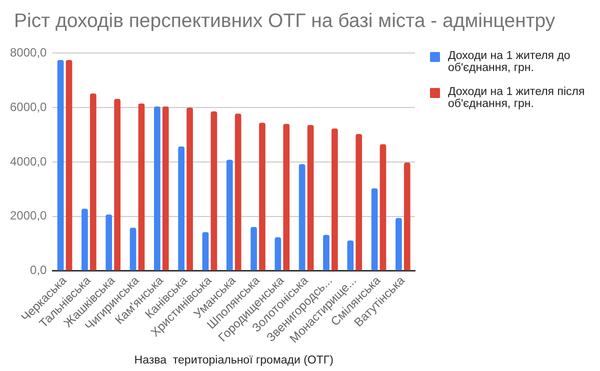 The height and width of the screenshot is (371, 600). I want to click on x-axis-title: Назва територіальної громади (ОТГ), so click(234, 360).